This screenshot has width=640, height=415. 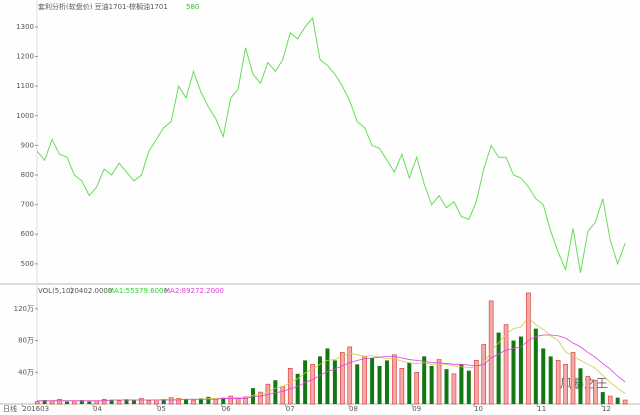 What do you see at coordinates (25, 116) in the screenshot?
I see `y-tick-label: 1000` at bounding box center [25, 116].